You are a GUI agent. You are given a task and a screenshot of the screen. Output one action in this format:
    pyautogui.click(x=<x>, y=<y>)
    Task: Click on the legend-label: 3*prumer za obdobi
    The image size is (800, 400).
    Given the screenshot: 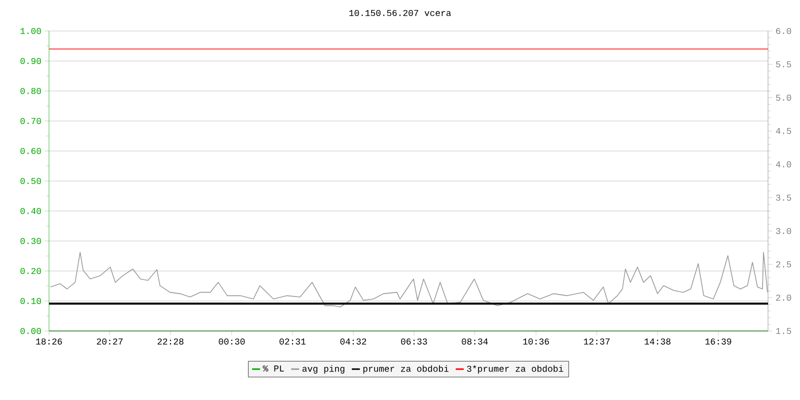 What is the action you would take?
    pyautogui.click(x=515, y=369)
    